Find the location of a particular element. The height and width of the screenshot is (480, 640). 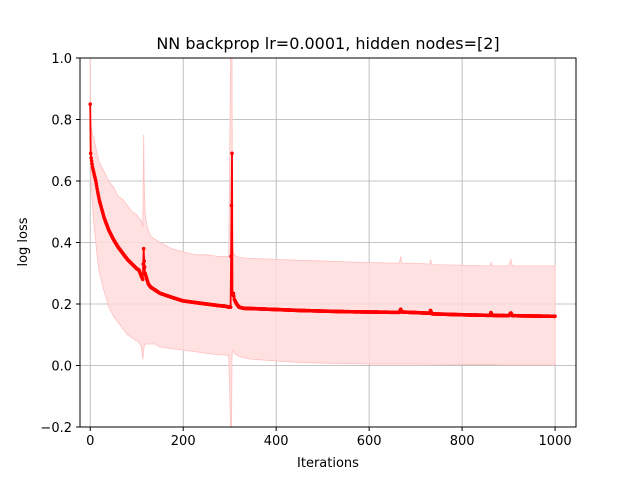

y-tick-label: 0.2 is located at coordinates (61, 305).